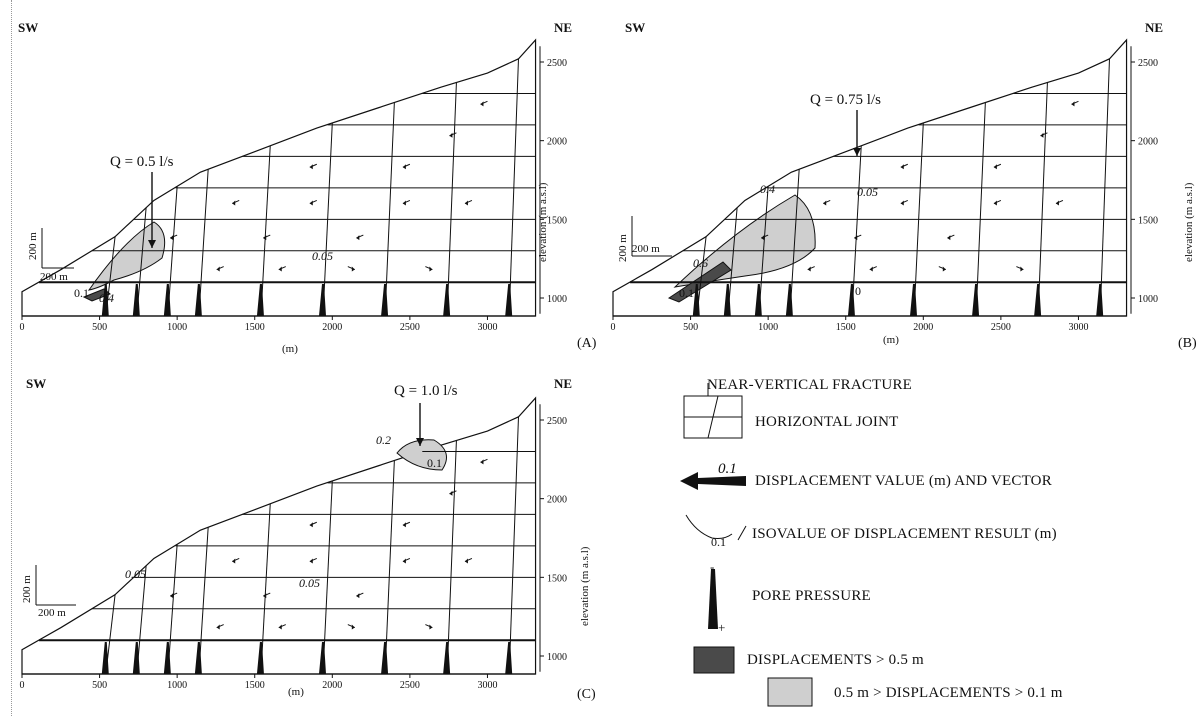  I want to click on x-tick-label: 0, so click(22, 685).